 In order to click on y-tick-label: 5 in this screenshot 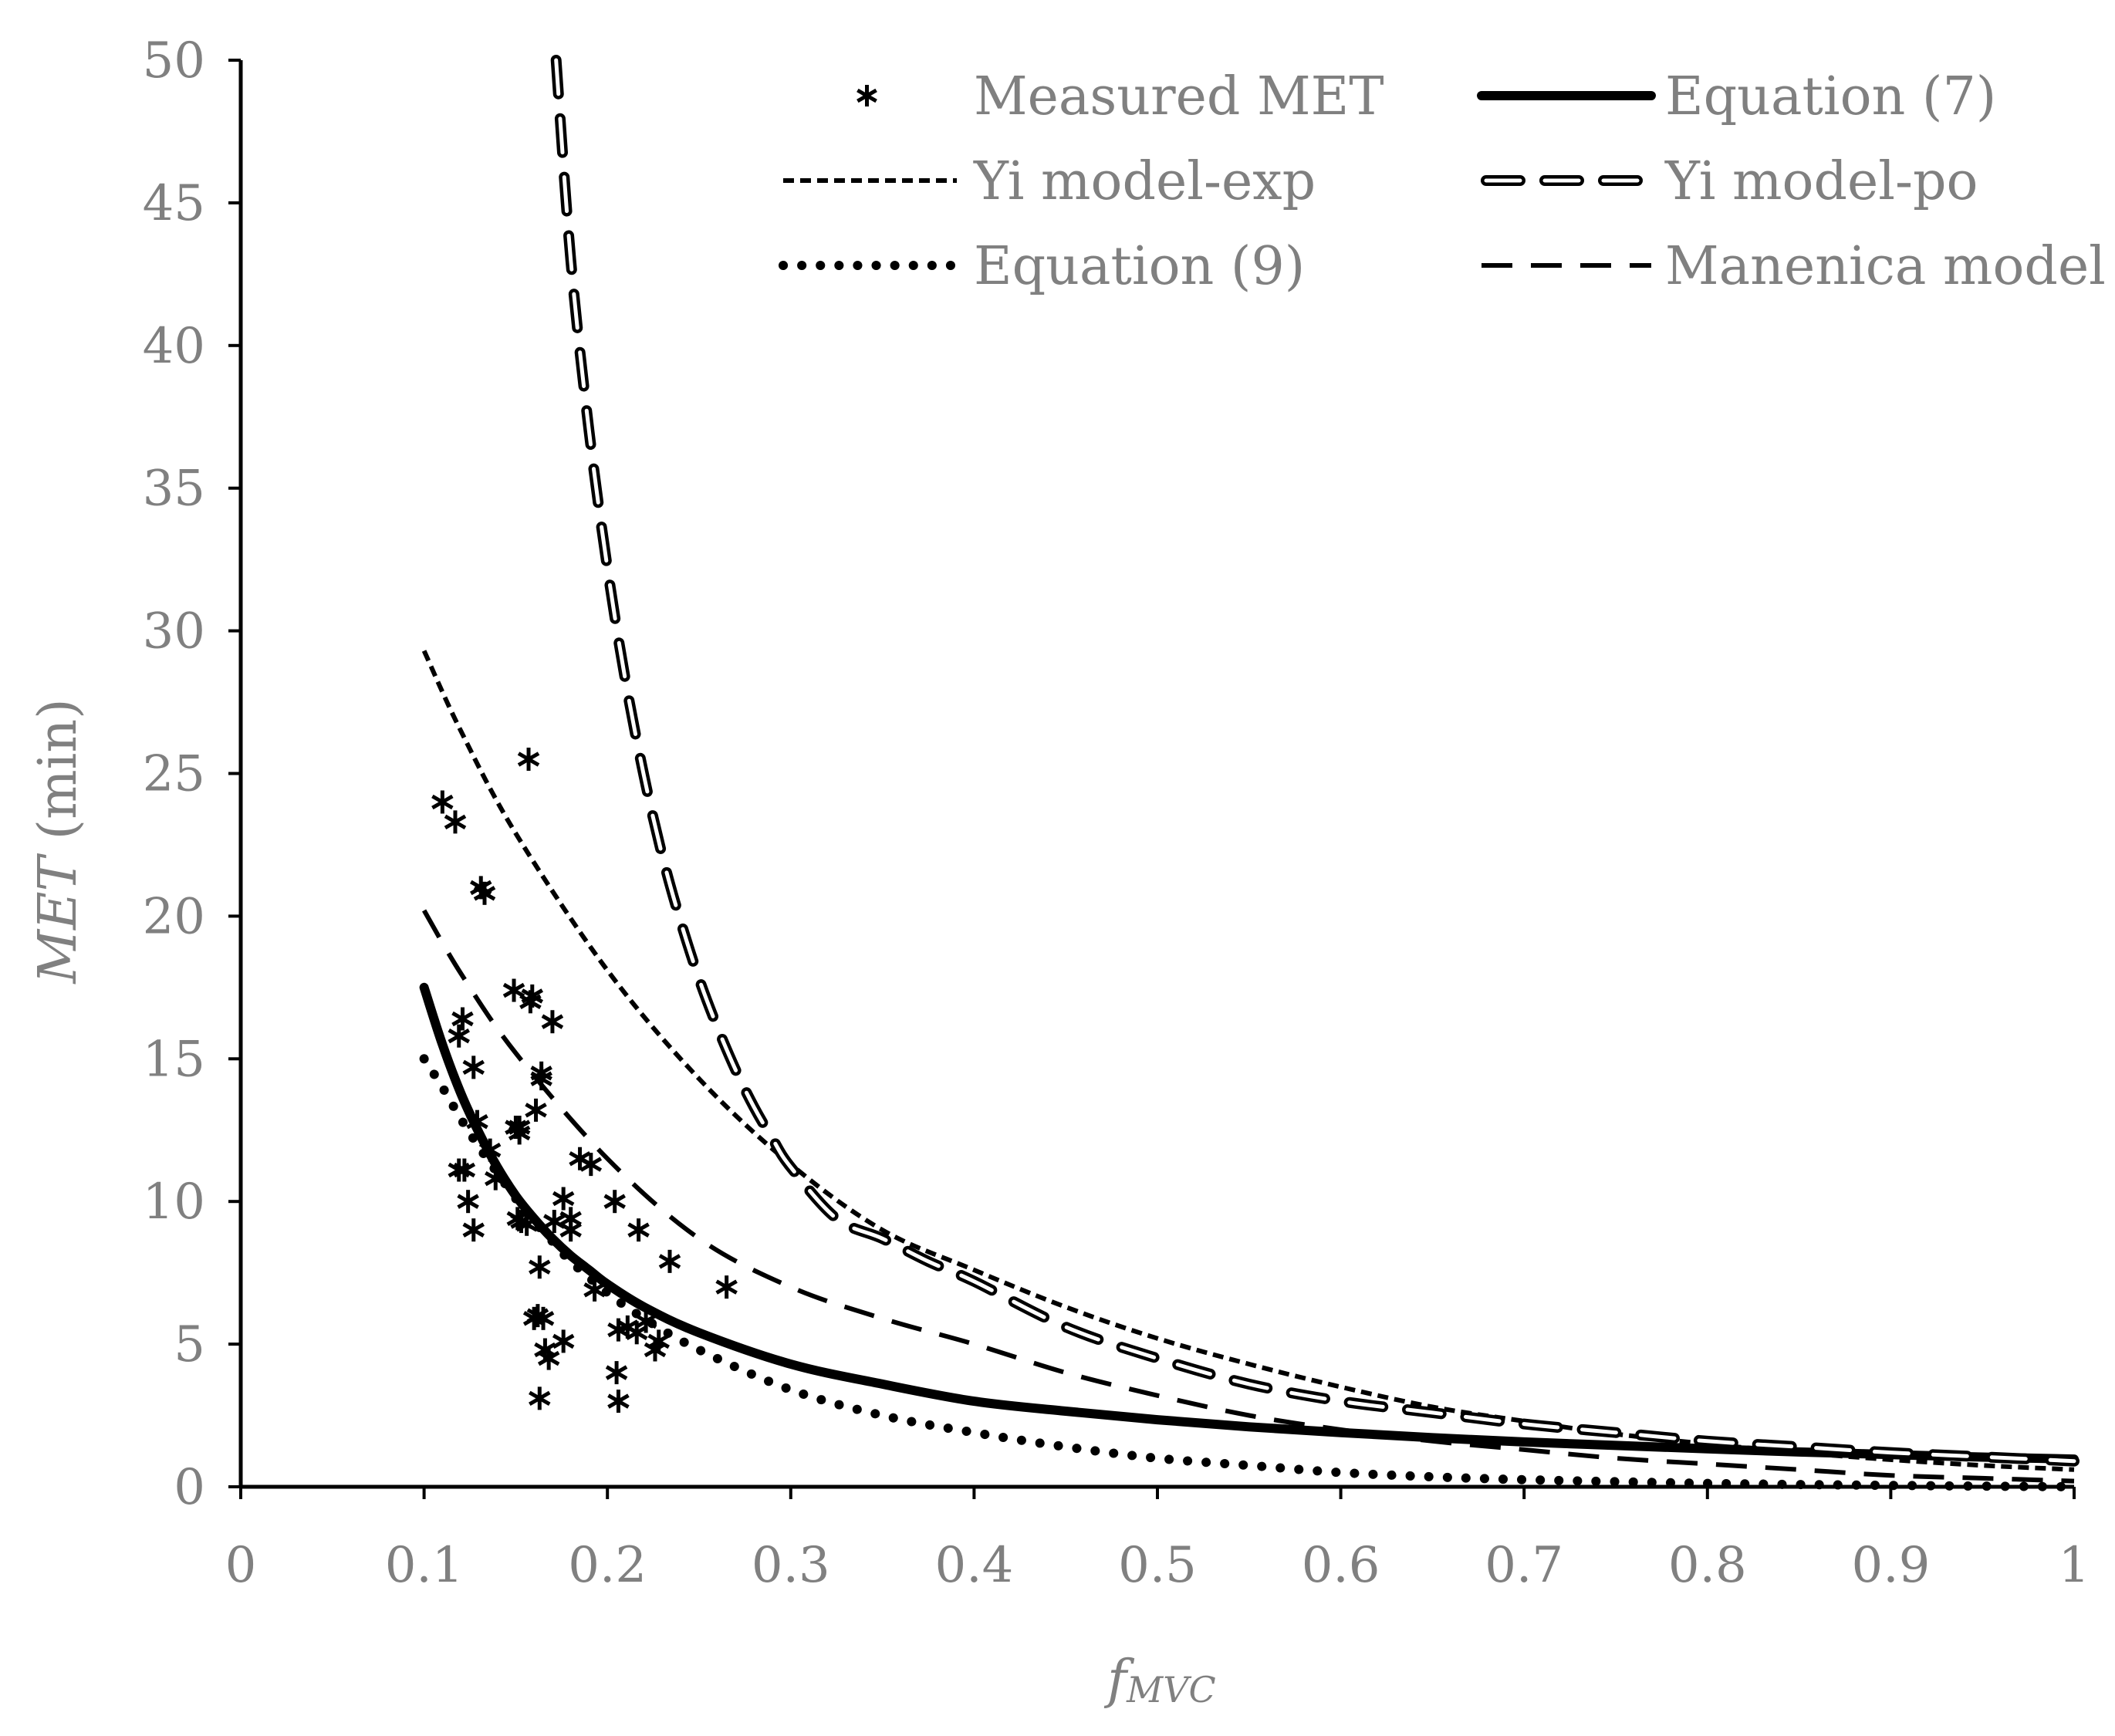, I will do `click(189, 1344)`.